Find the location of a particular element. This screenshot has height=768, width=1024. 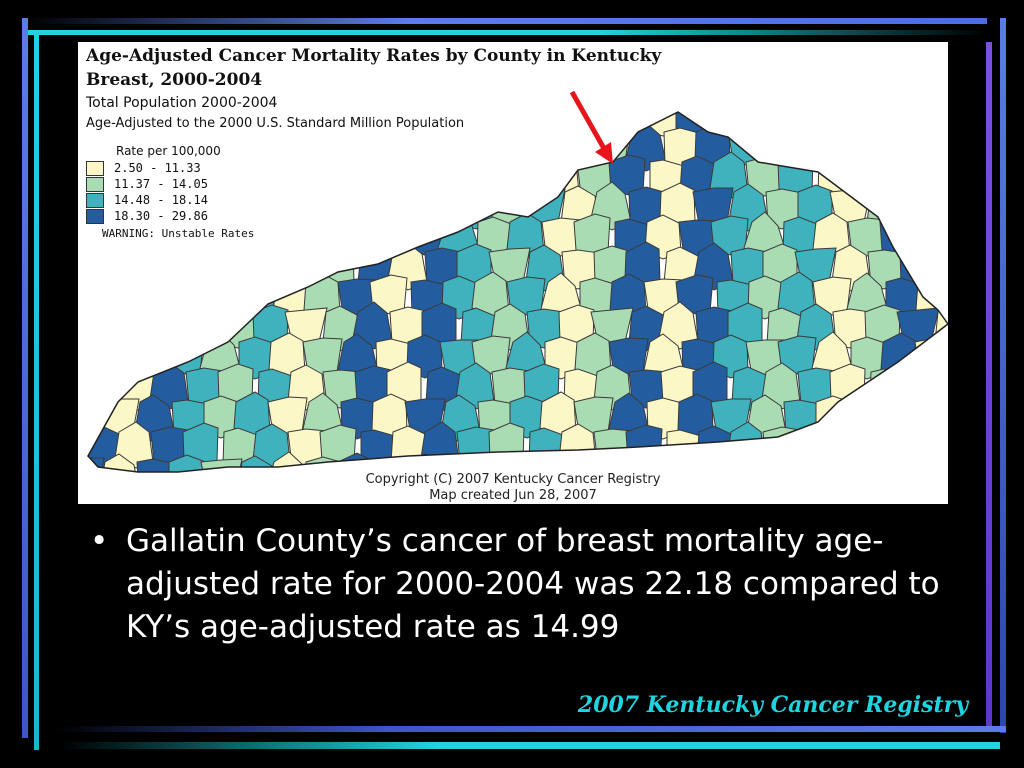

frame-bar-right-purple is located at coordinates (989, 387).